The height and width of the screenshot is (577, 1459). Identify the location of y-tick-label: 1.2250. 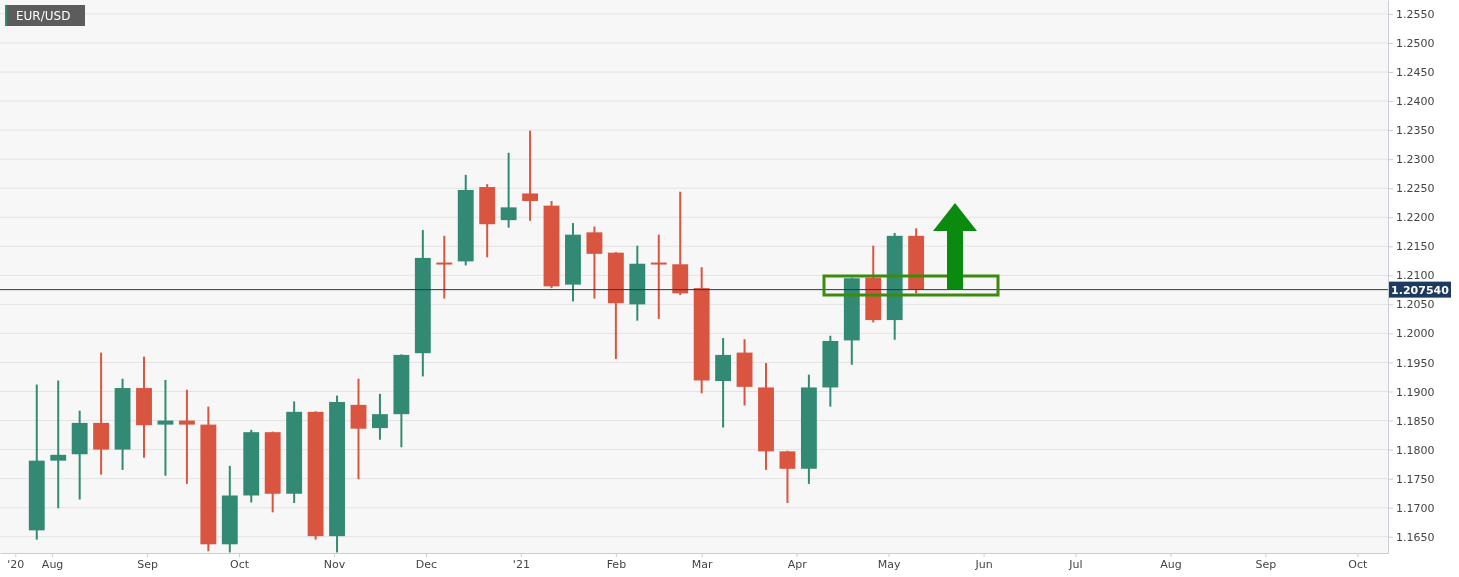
(1415, 189).